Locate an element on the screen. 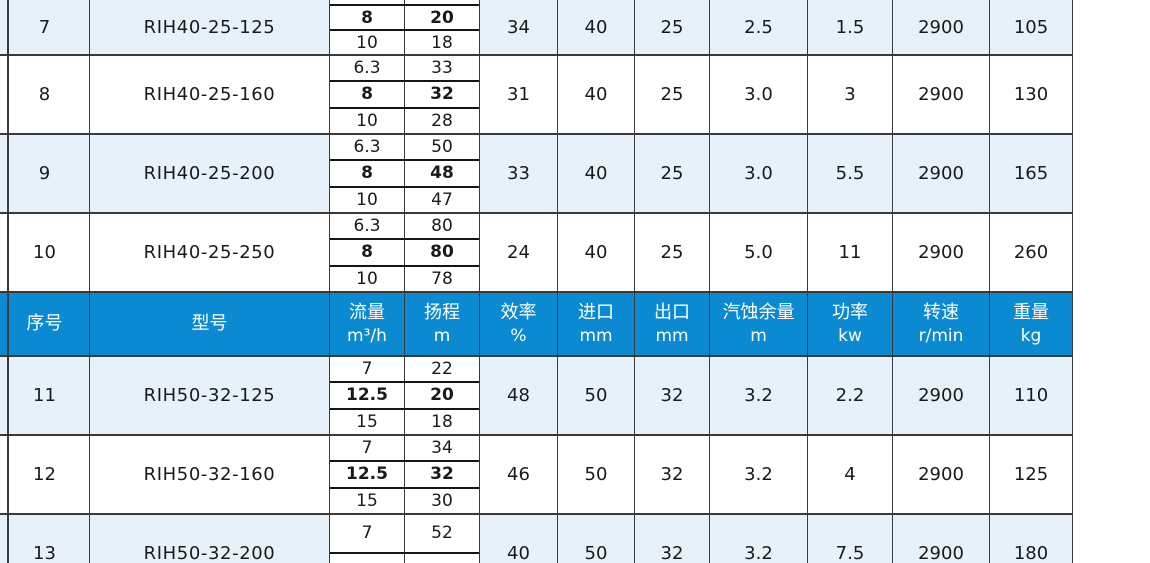 The width and height of the screenshot is (1150, 563). cell-head: 47 is located at coordinates (442, 199).